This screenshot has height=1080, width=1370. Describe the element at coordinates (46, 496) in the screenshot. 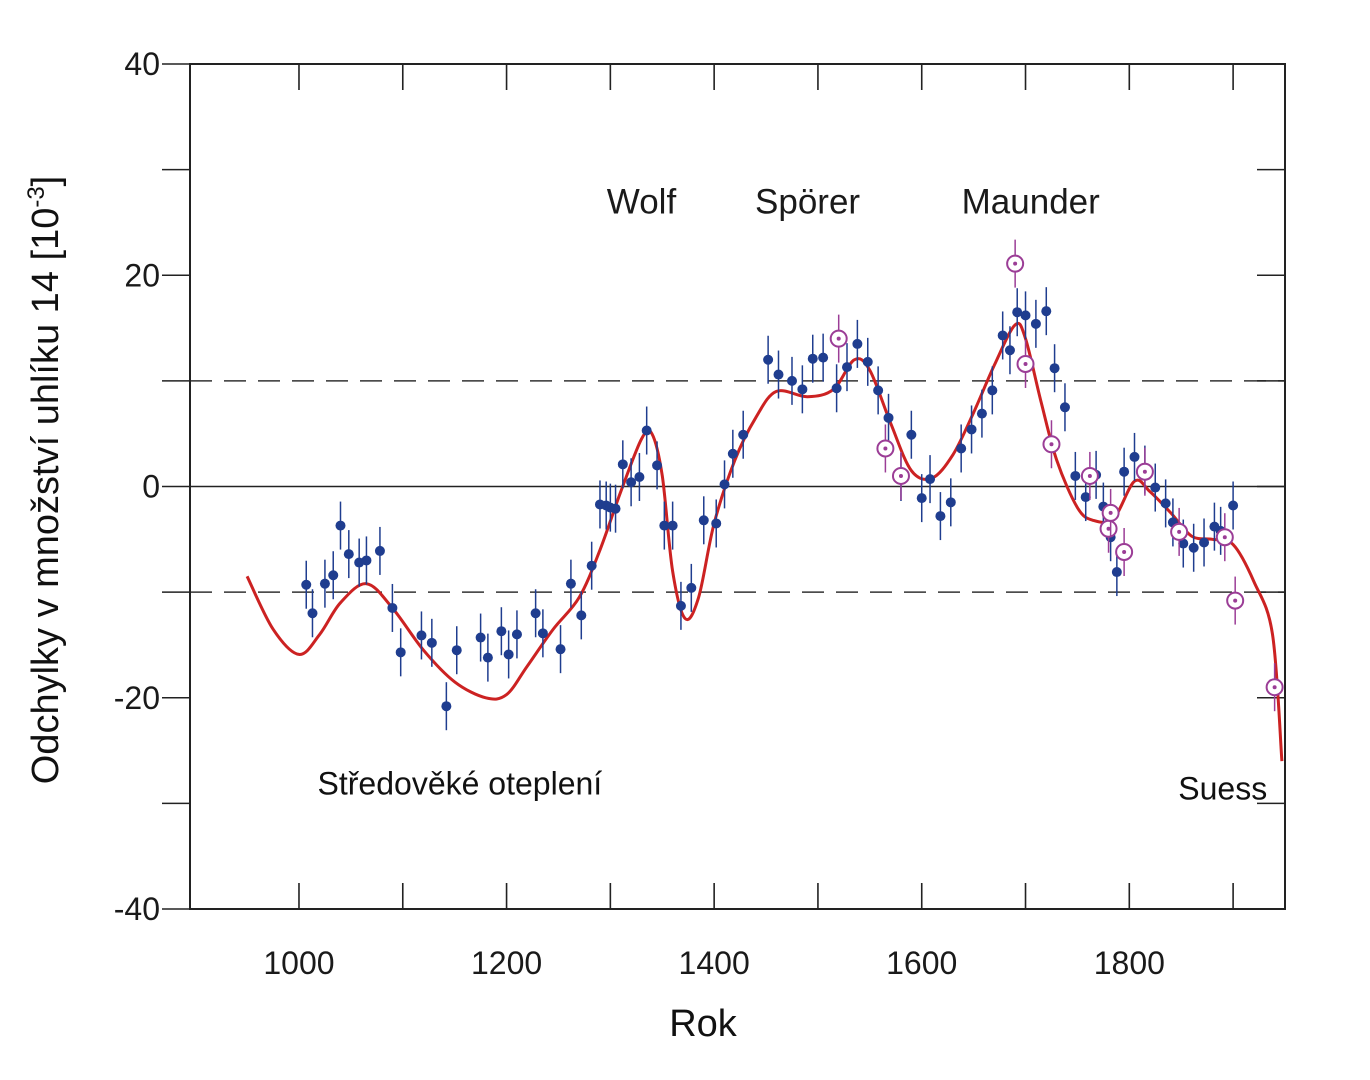

I see `y-axis-title-main: Odchylky v množství uhlíku 14 [10` at that location.